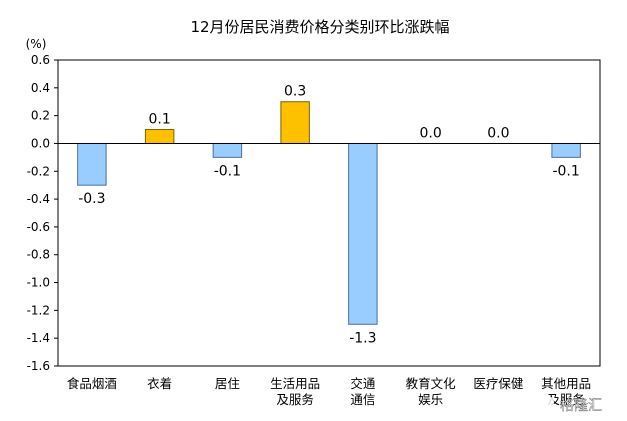  What do you see at coordinates (498, 383) in the screenshot?
I see `x-category-label: 医疗保健` at bounding box center [498, 383].